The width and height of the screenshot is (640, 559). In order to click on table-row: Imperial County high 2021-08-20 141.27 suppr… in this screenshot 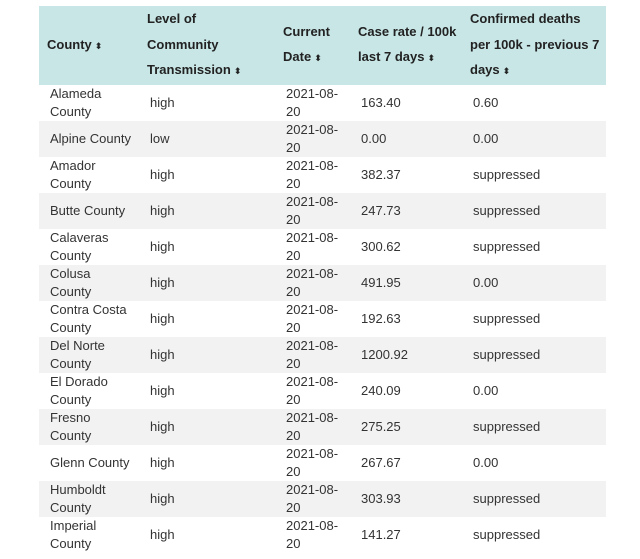, I will do `click(322, 534)`.